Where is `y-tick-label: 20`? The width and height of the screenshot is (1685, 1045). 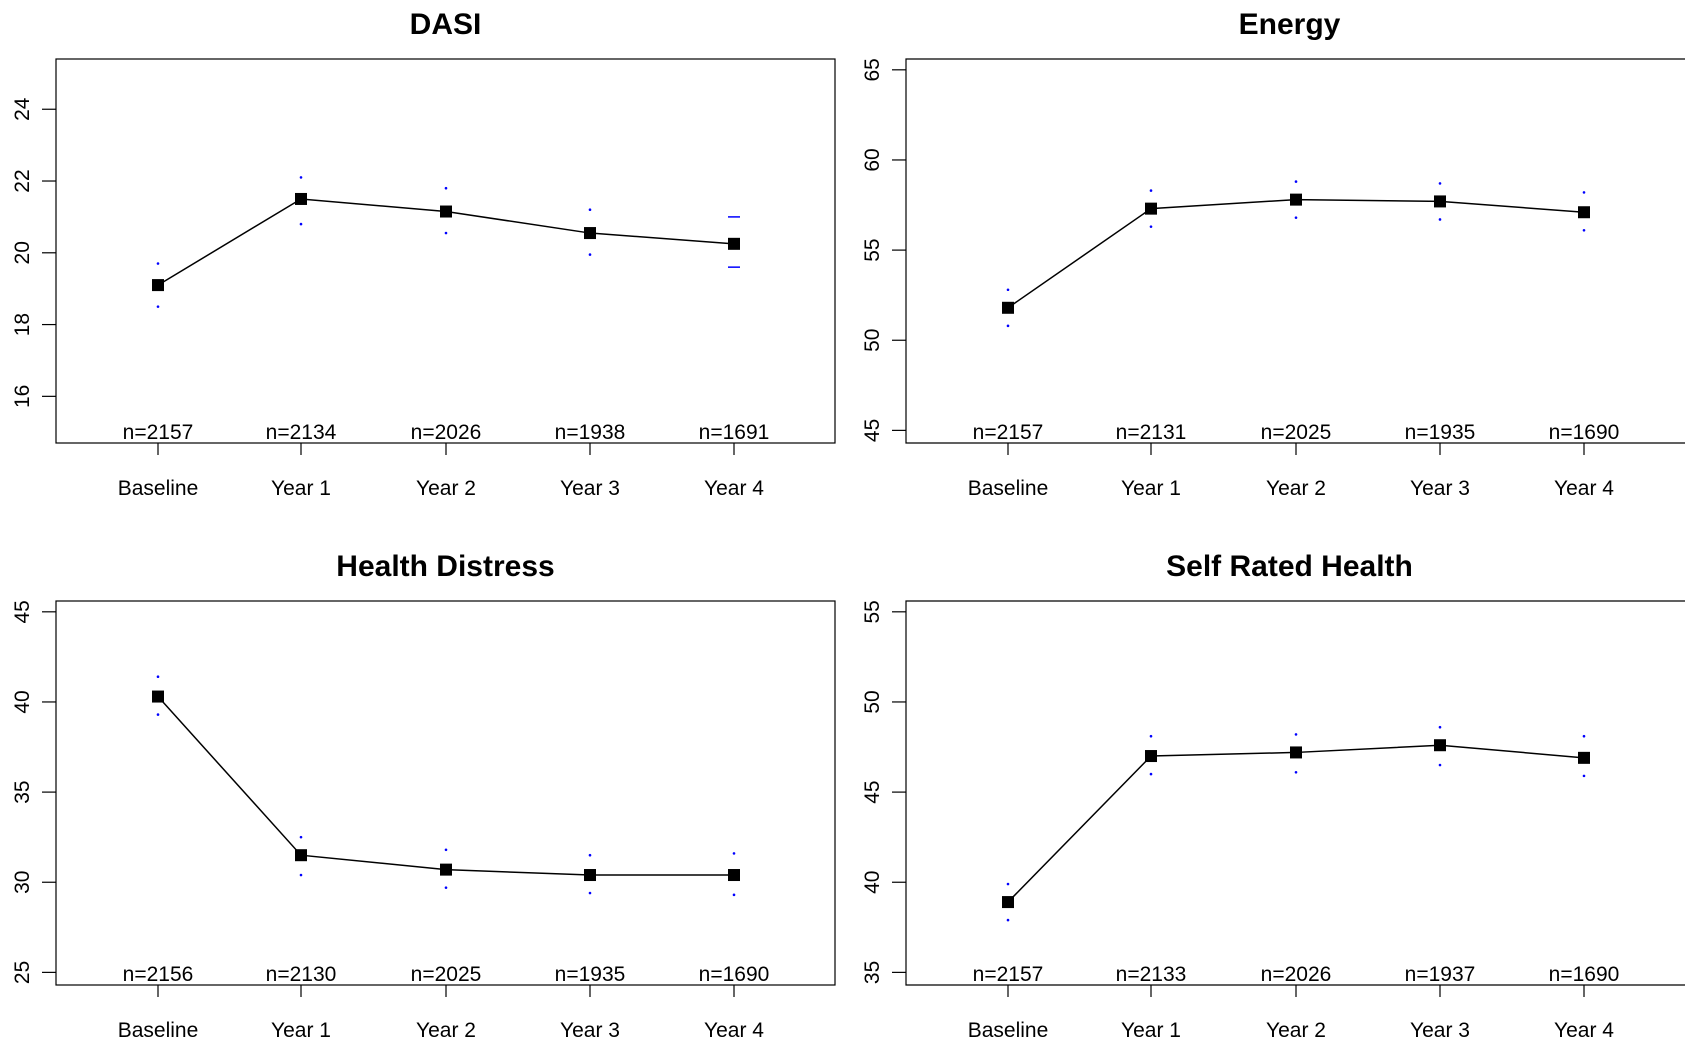 y-tick-label: 20 is located at coordinates (22, 252).